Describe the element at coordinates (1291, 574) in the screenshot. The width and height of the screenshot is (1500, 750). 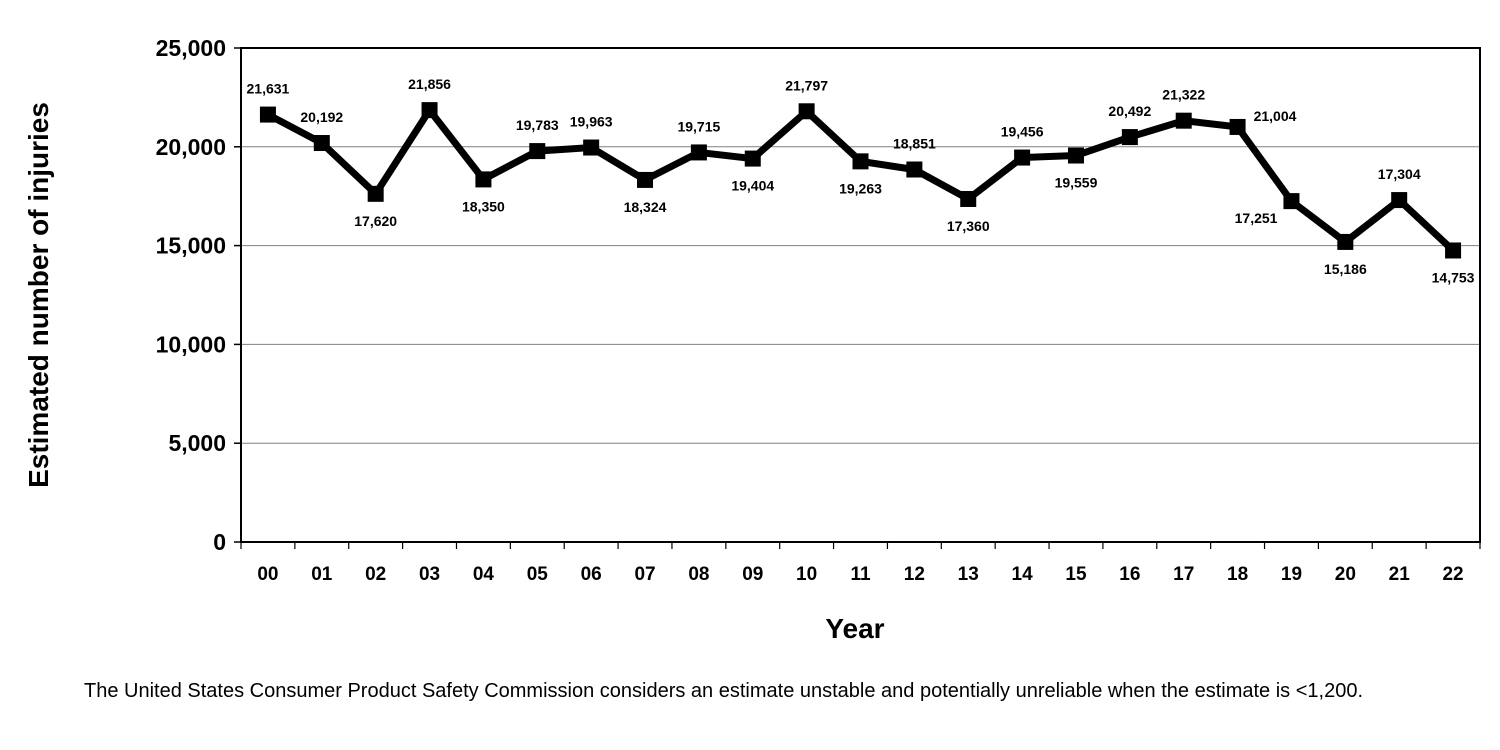
I see `x-tick-label: 19` at that location.